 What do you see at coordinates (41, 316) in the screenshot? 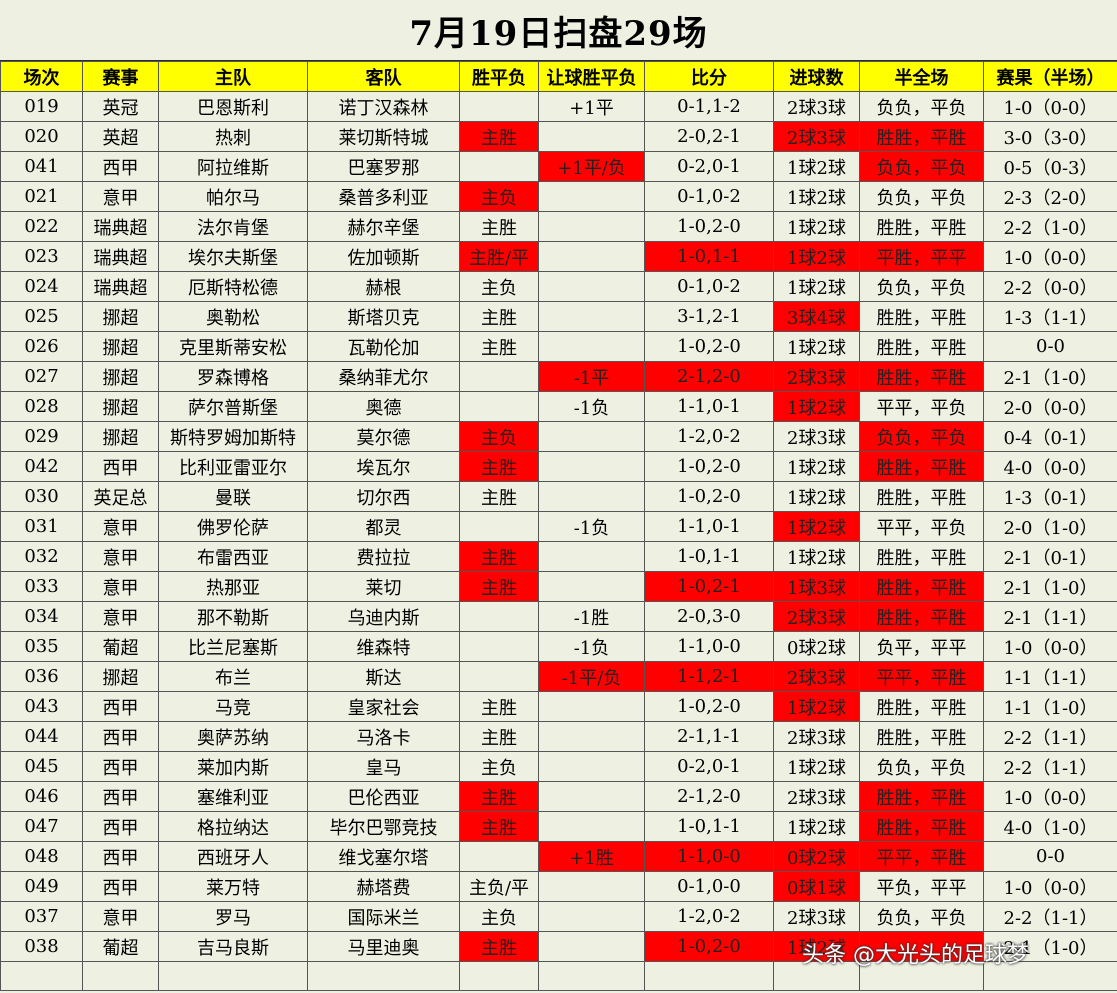
I see `cell-match-no: 025` at bounding box center [41, 316].